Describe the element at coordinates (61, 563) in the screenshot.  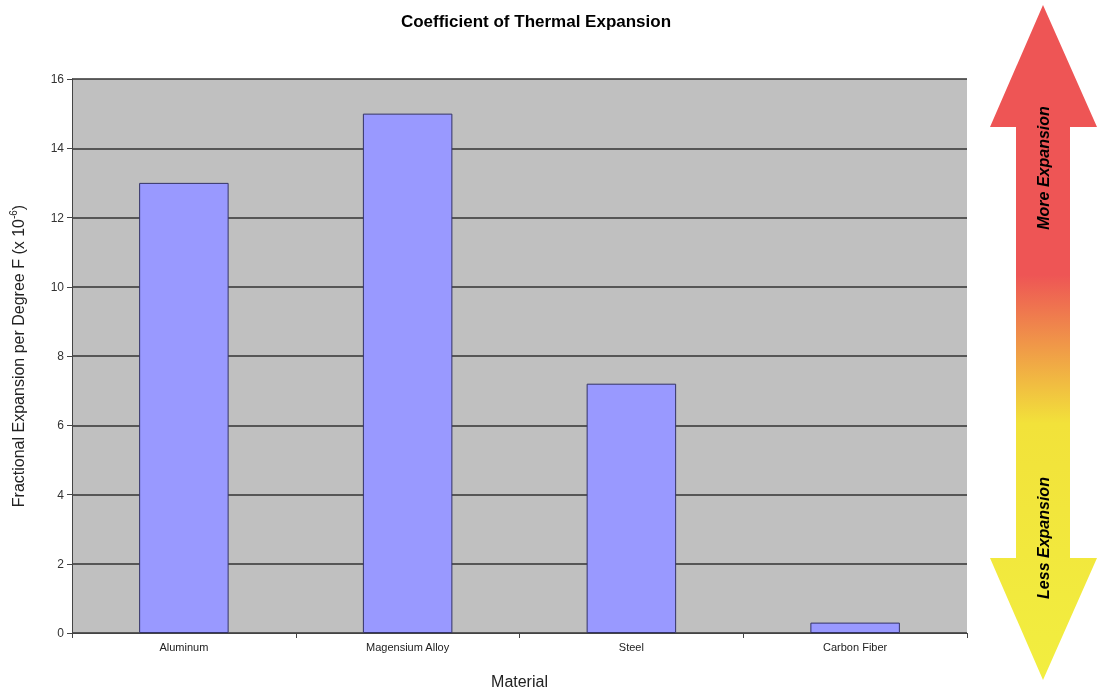
I see `y-tick-label: 2` at that location.